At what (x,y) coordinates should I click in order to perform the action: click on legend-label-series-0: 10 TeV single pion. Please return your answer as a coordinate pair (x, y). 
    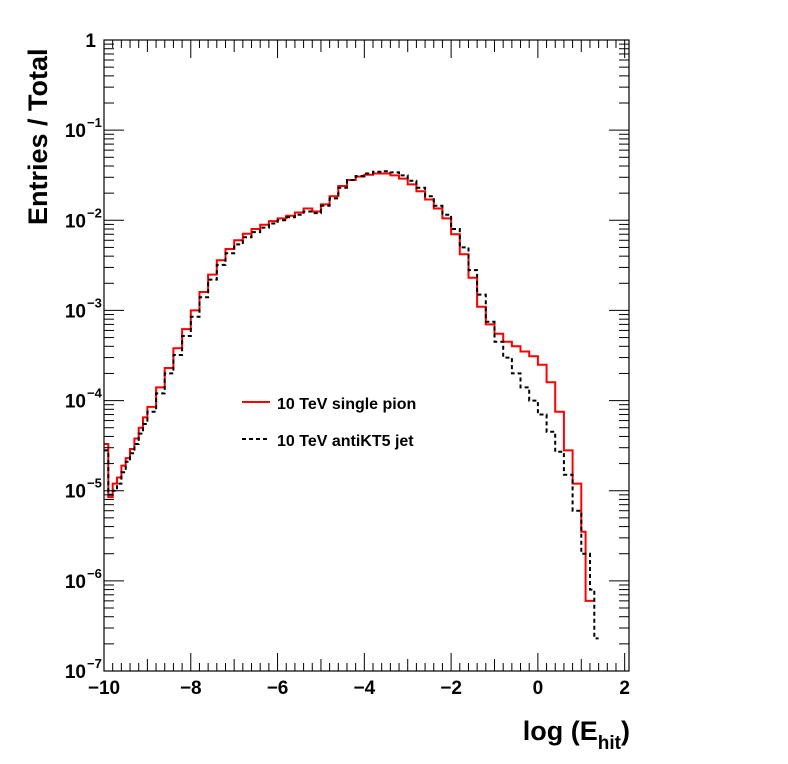
    Looking at the image, I should click on (346, 404).